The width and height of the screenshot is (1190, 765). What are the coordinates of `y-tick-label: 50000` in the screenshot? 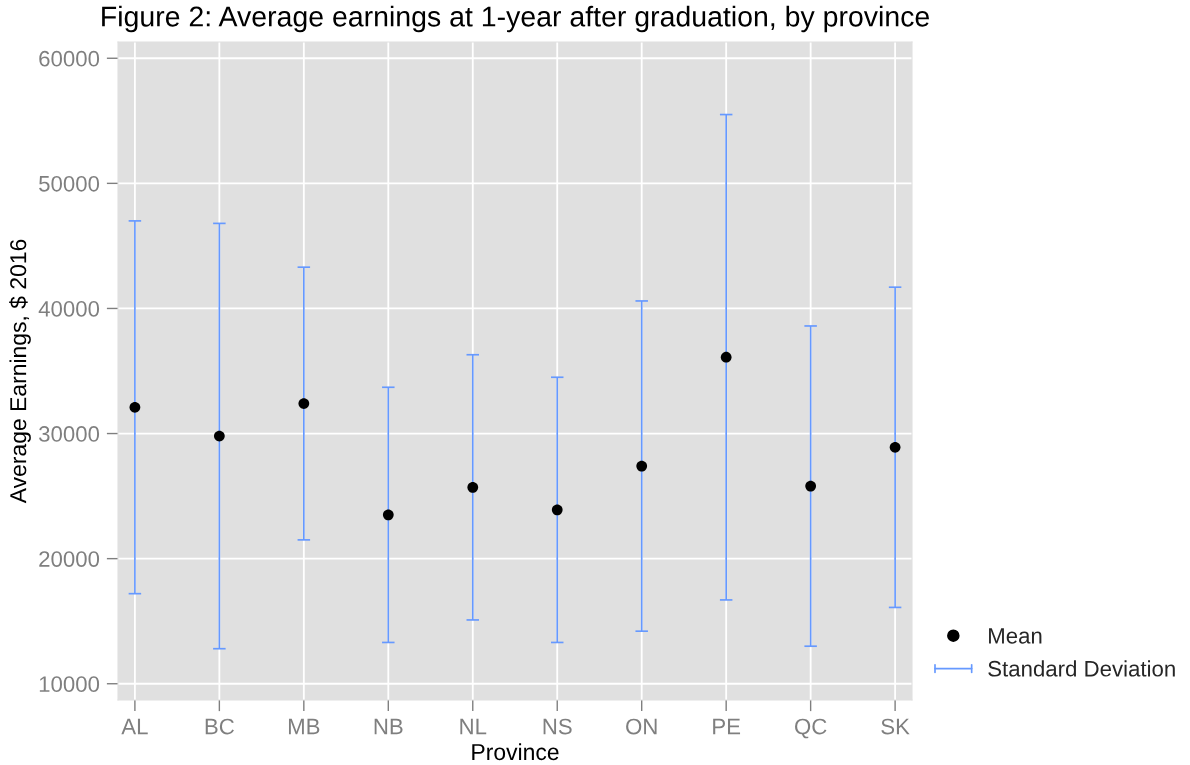 It's located at (69, 183).